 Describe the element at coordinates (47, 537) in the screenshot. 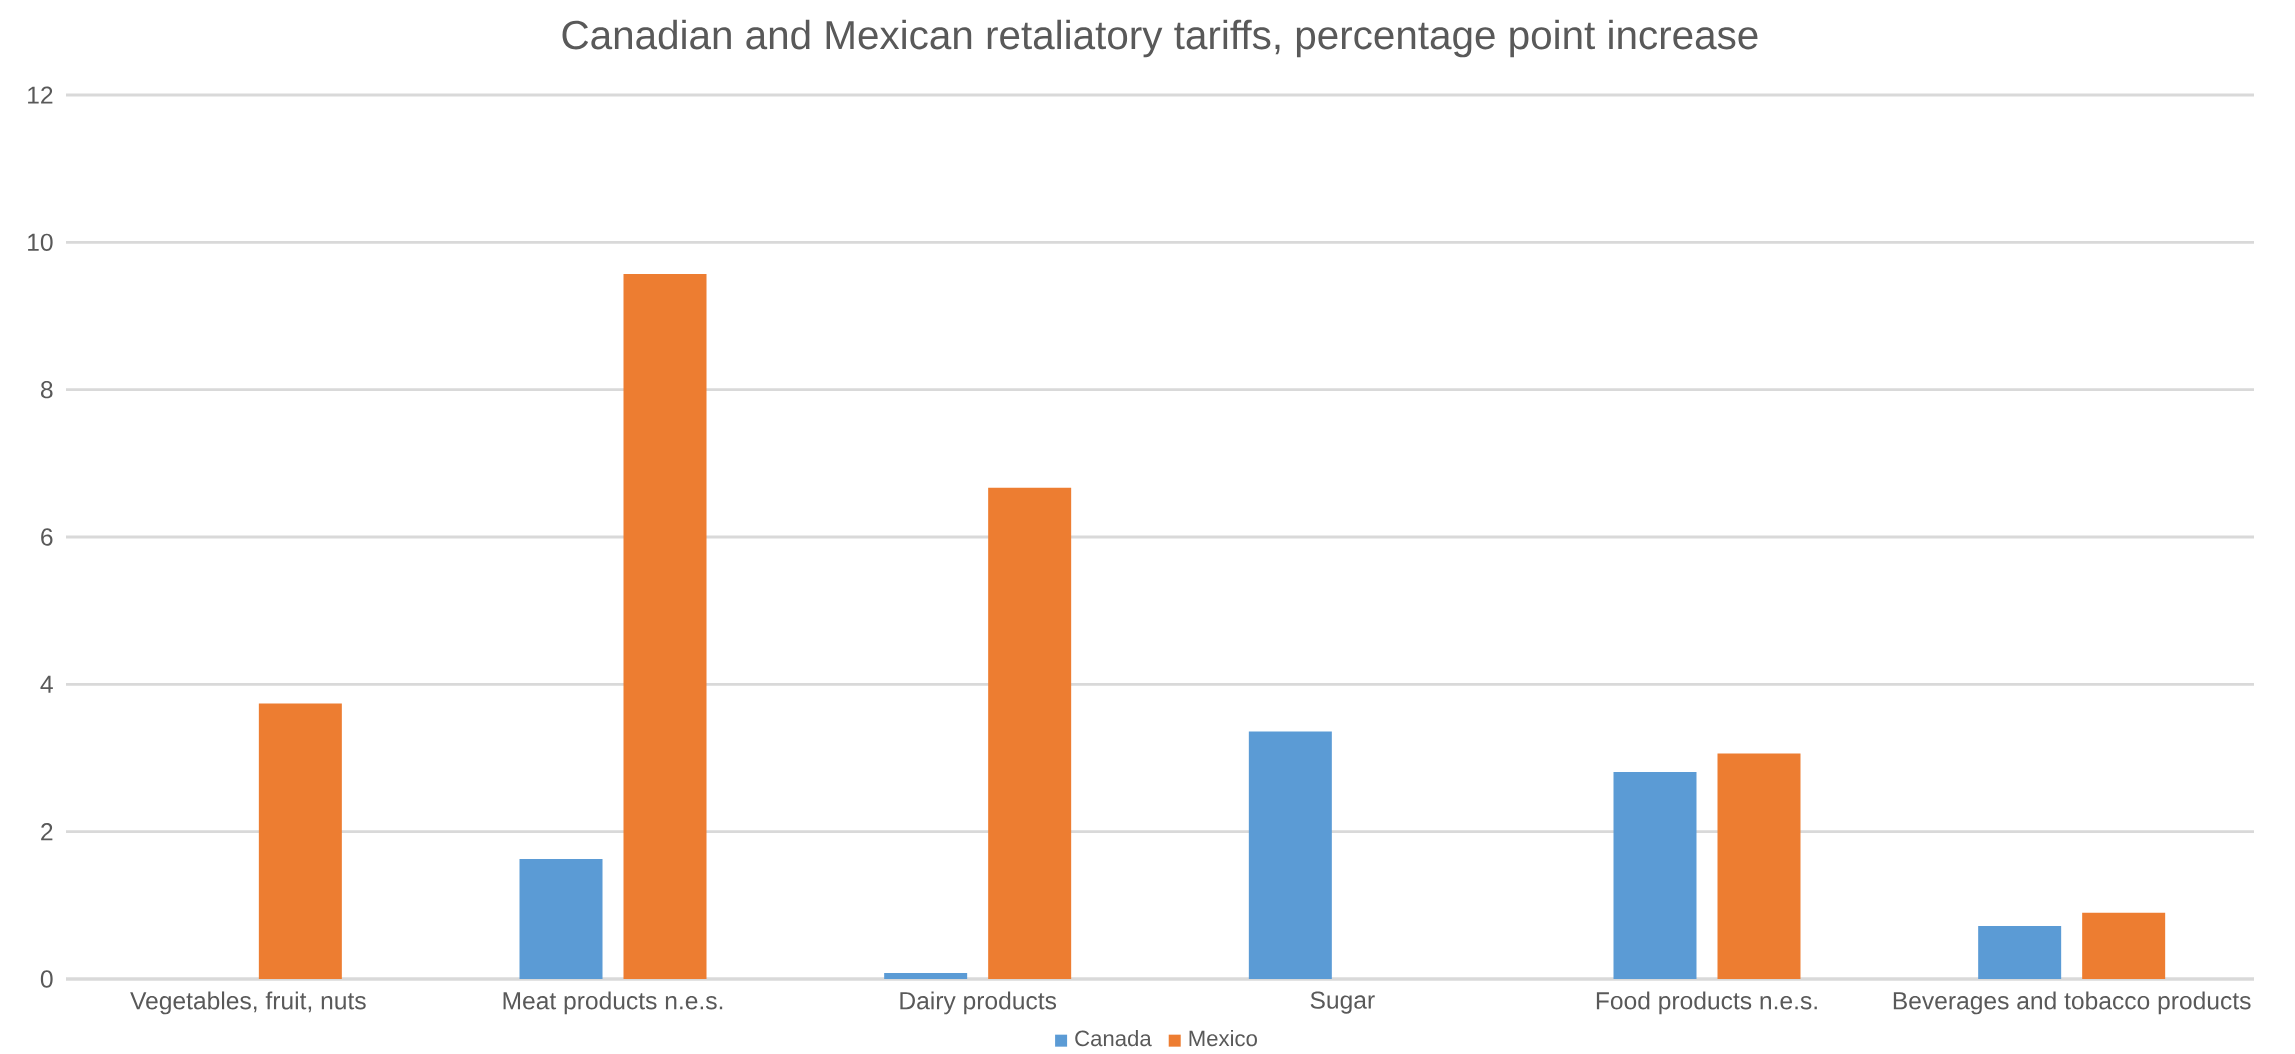

I see `y-tick-label: 6` at that location.